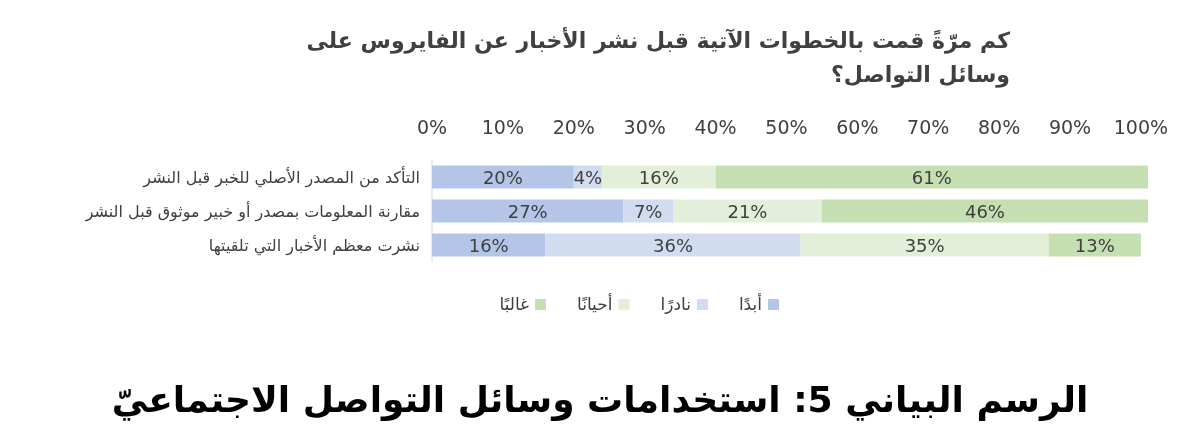  What do you see at coordinates (281, 177) in the screenshot?
I see `y-tick-label: التأكد من المصدر الأصلي للخبر قبل النشر` at bounding box center [281, 177].